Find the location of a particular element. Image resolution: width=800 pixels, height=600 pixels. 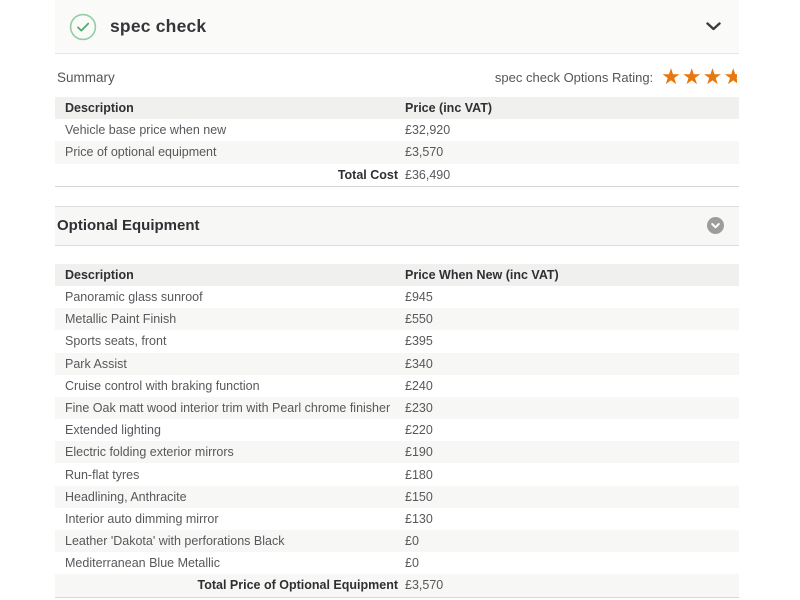

cell-description: Vehicle base price when new is located at coordinates (146, 130).